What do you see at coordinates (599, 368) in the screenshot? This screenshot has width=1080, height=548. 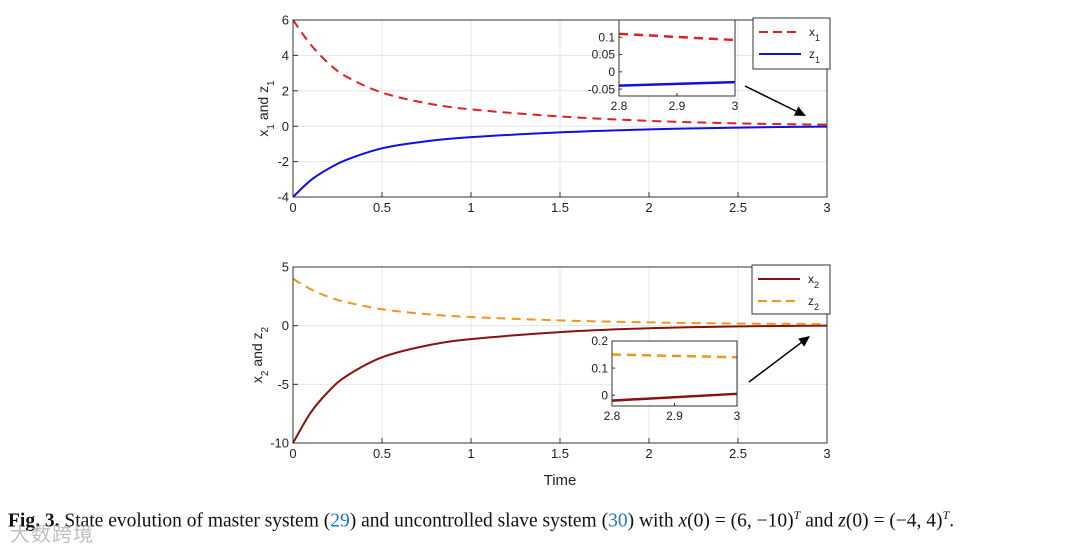 I see `panel2-inset-ytick-label-1: 0.1` at bounding box center [599, 368].